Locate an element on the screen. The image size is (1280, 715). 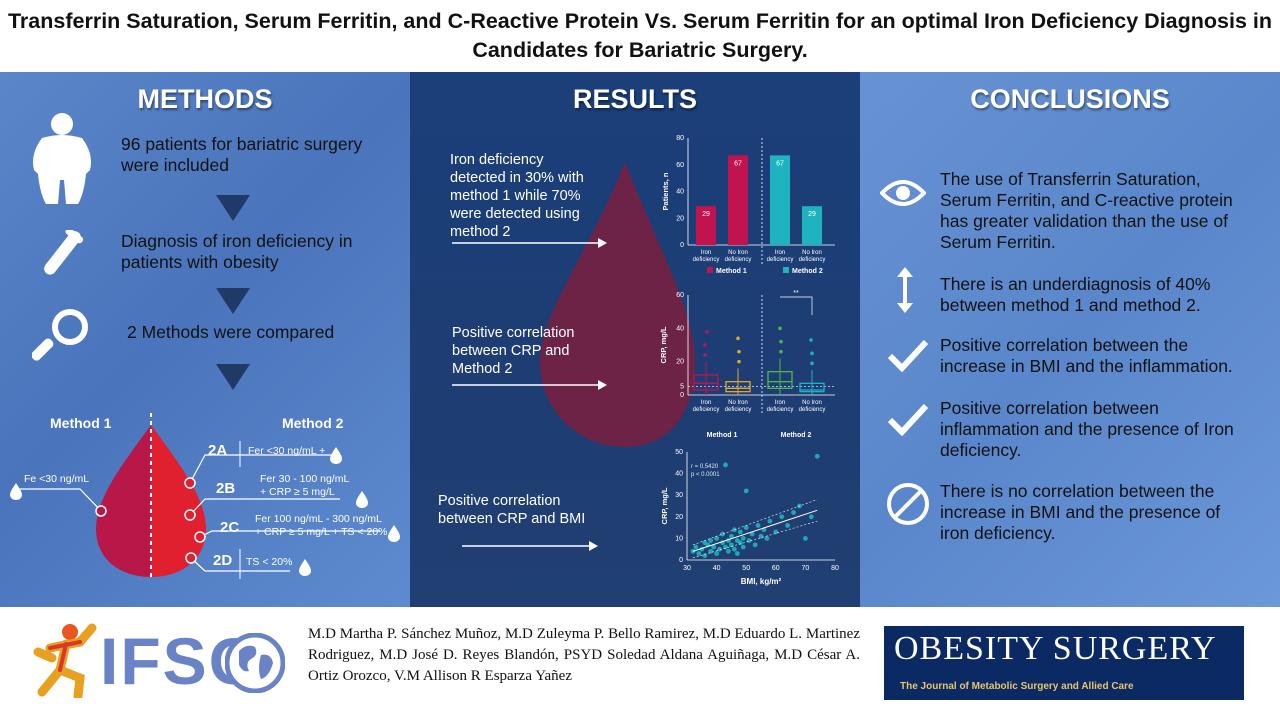
scatter-regression-line is located at coordinates (755, 530).